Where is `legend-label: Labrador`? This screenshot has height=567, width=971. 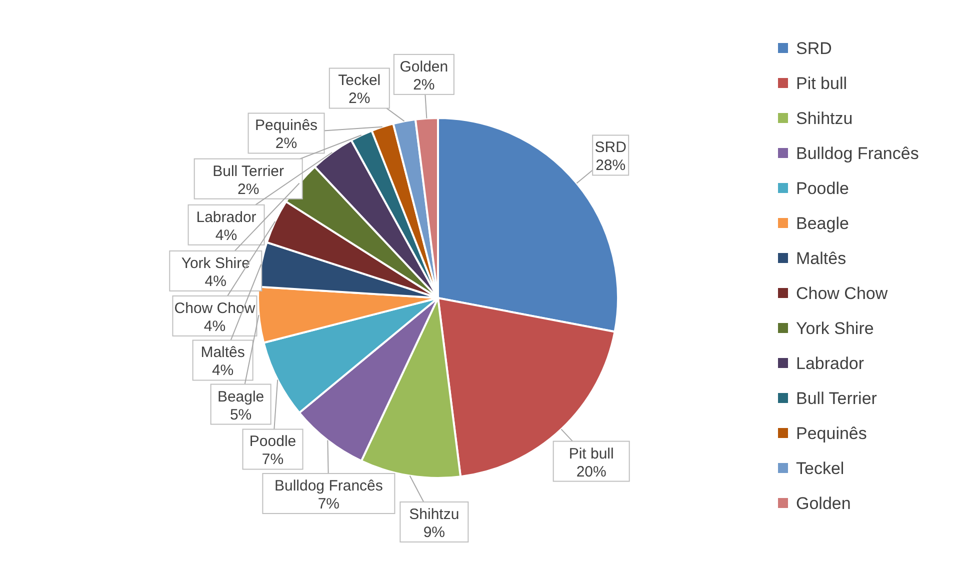 legend-label: Labrador is located at coordinates (830, 363).